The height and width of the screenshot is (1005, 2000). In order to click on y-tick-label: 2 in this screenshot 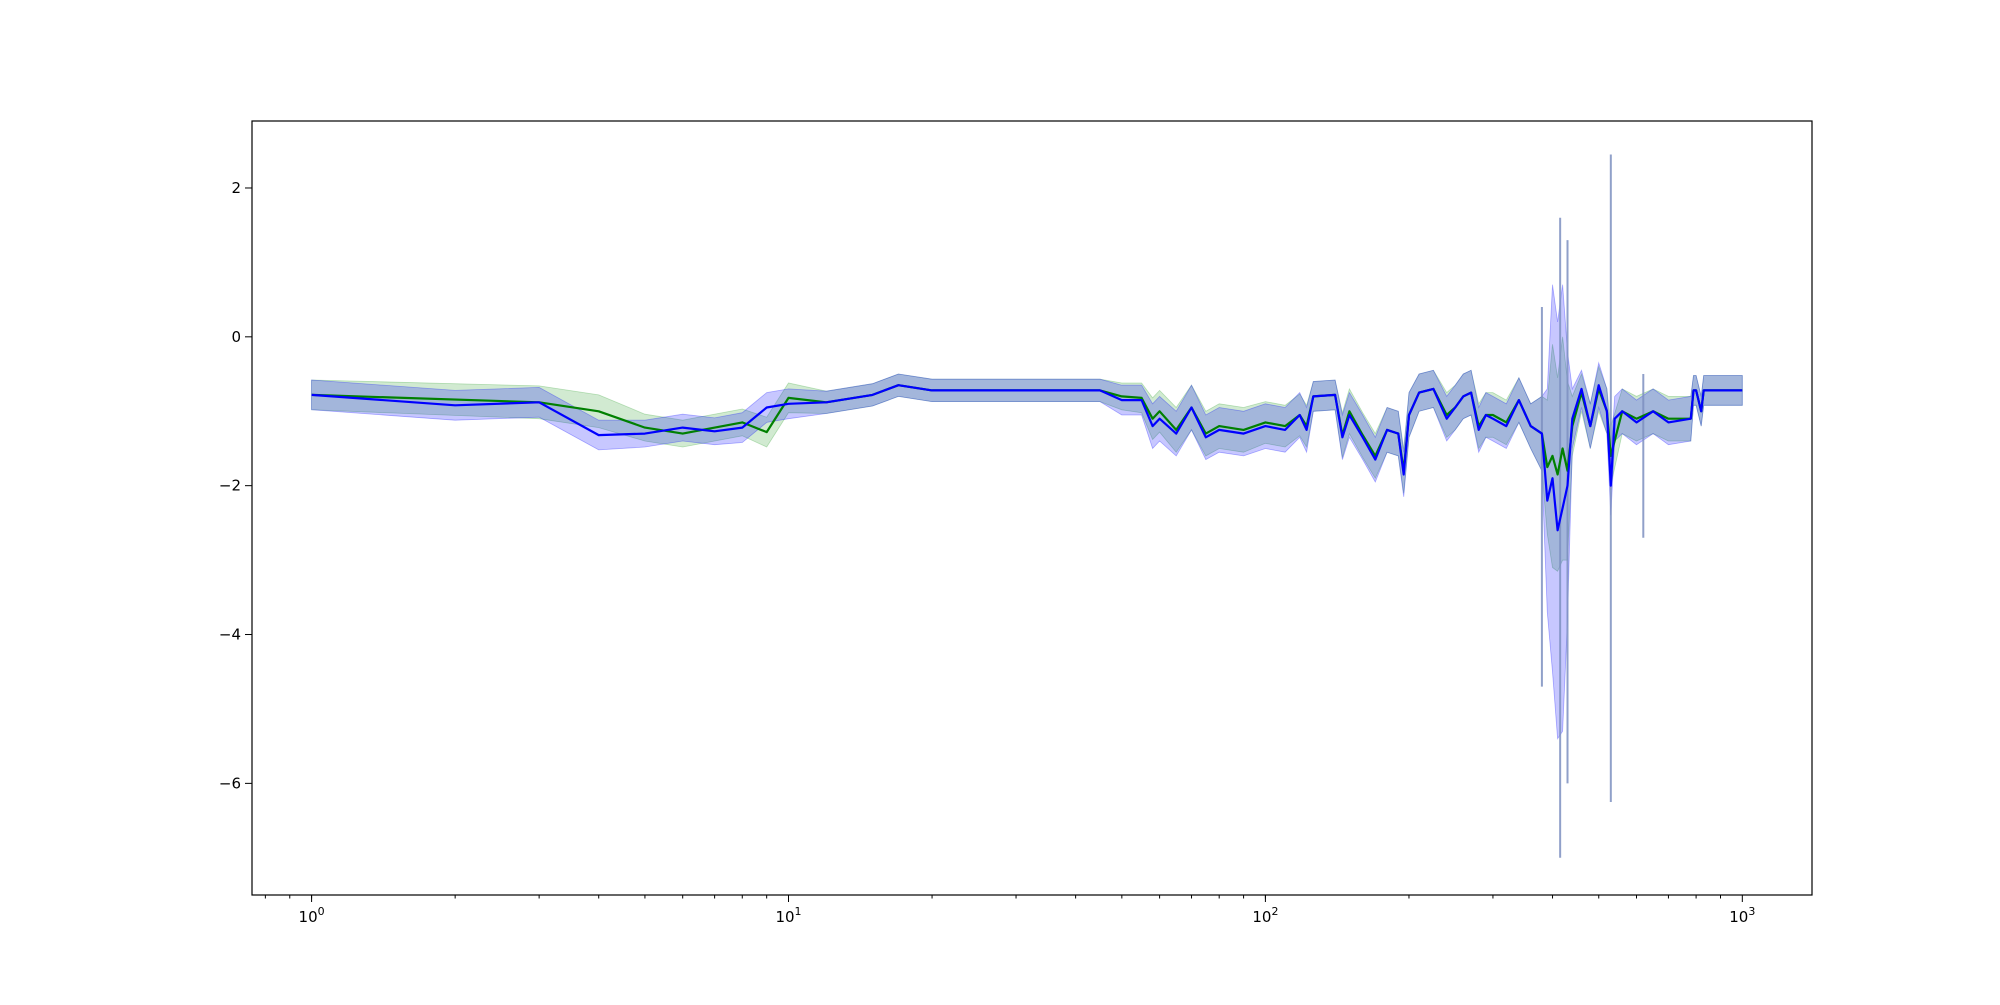, I will do `click(236, 188)`.